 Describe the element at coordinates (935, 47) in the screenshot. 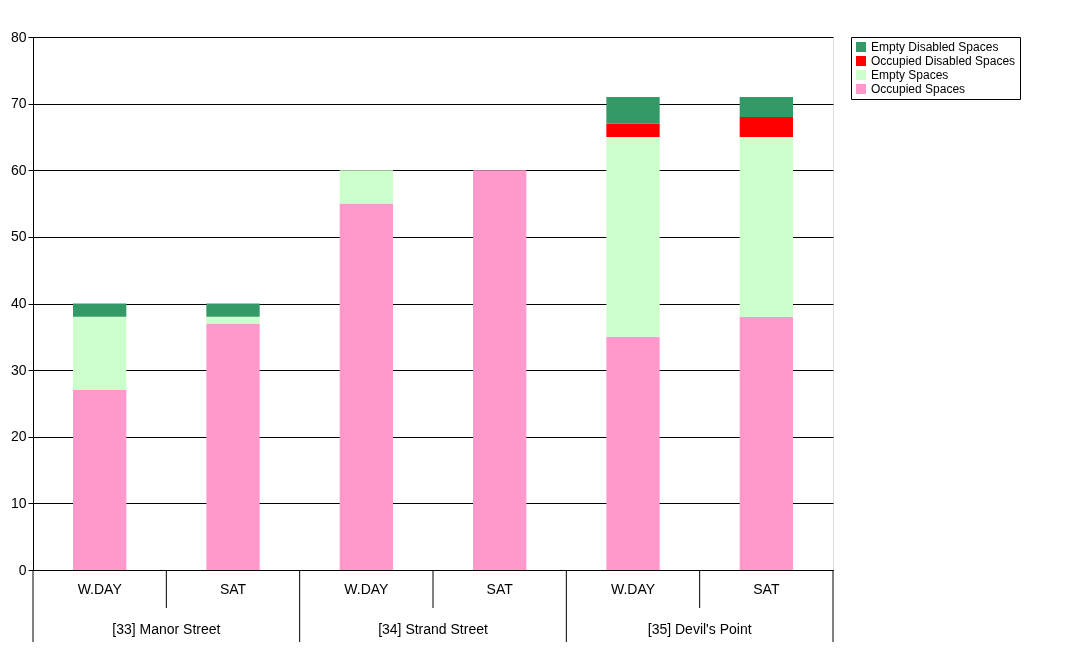

I see `legend-label: Empty Disabled Spaces` at that location.